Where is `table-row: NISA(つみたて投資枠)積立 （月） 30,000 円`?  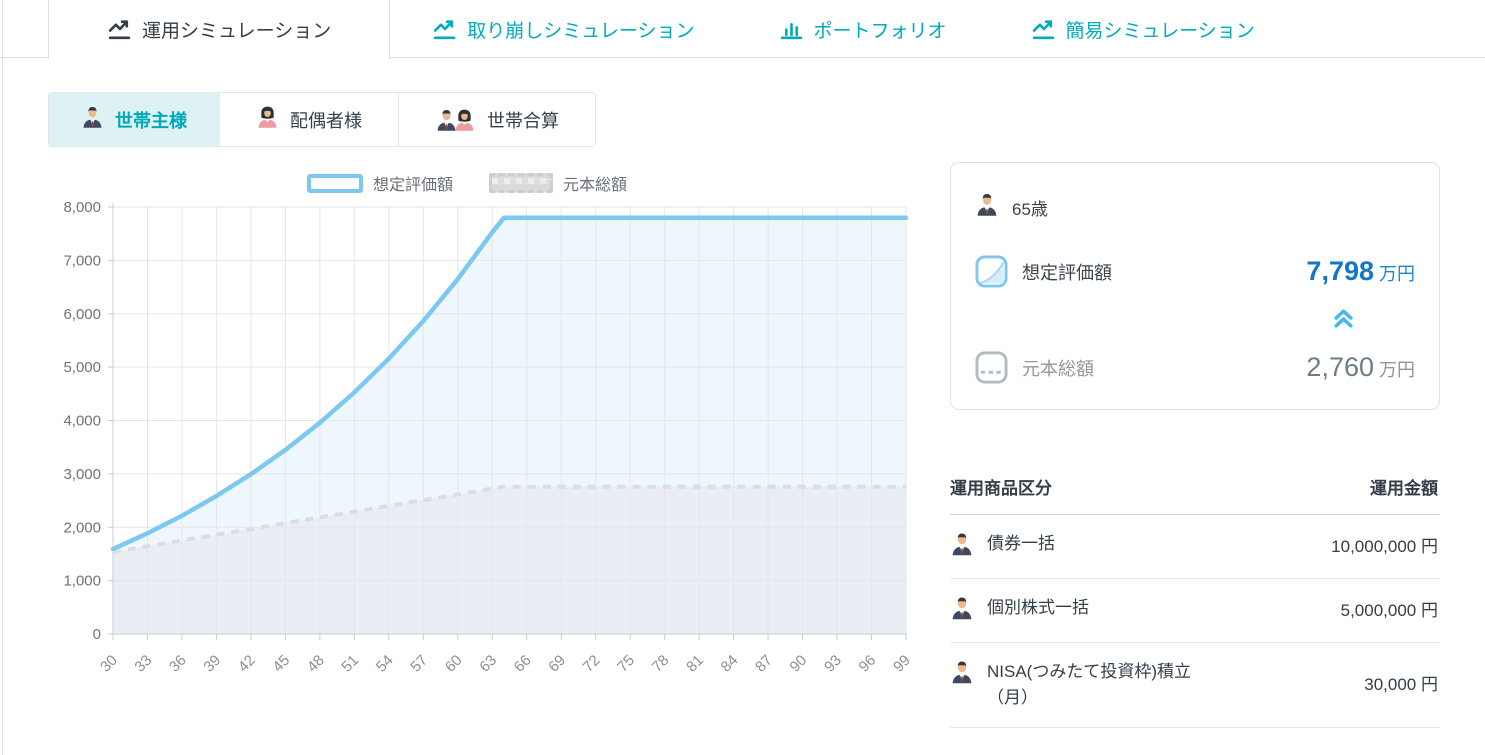
table-row: NISA(つみたて投資枠)積立 （月） 30,000 円 is located at coordinates (1195, 685).